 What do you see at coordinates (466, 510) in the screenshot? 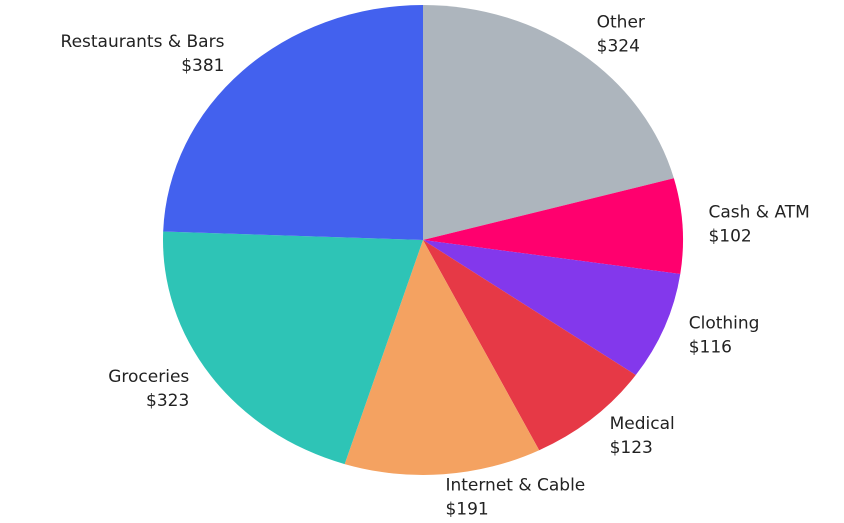
I see `slice-value-label: $191` at bounding box center [466, 510].